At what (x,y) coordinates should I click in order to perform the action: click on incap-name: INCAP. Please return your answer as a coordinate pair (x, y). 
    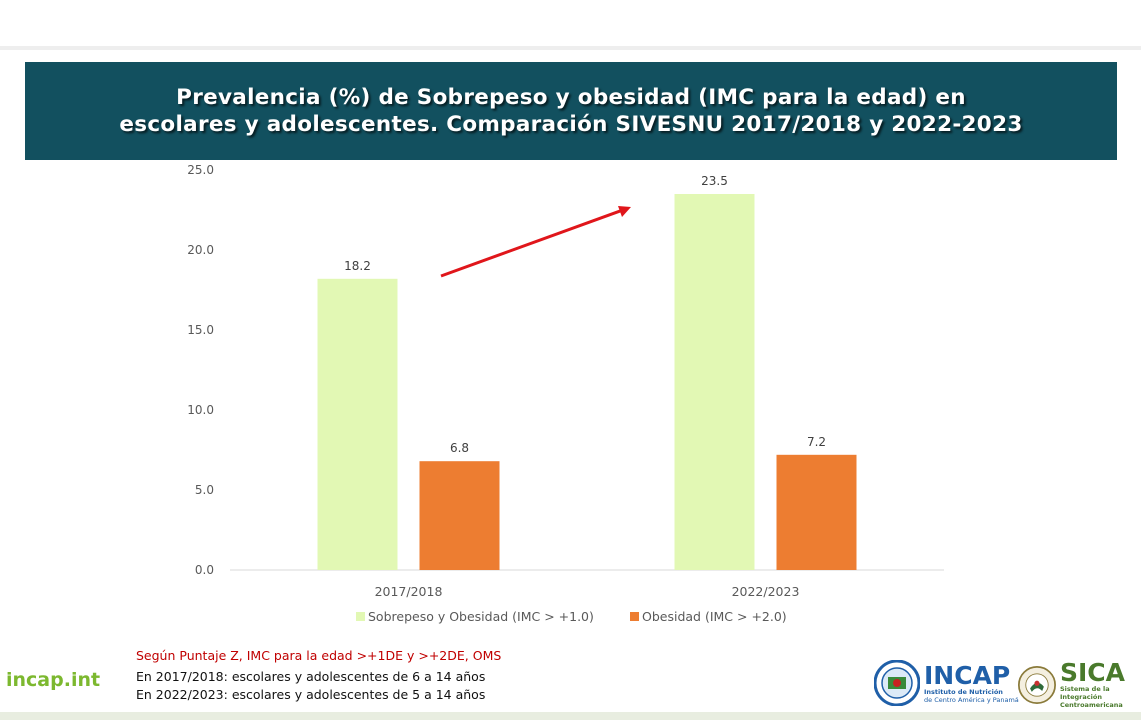
    Looking at the image, I should click on (967, 675).